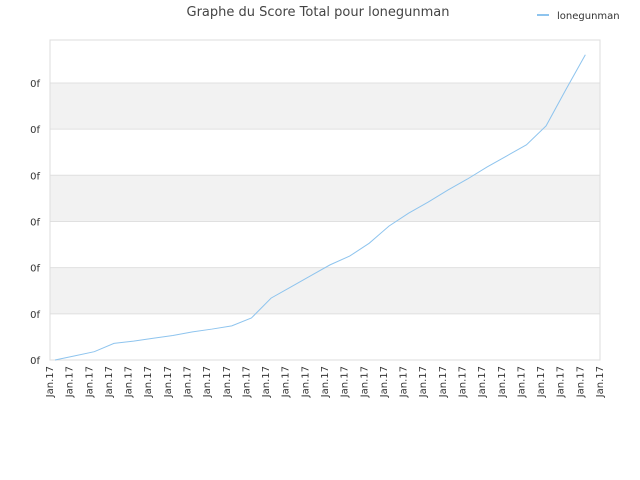  What do you see at coordinates (588, 16) in the screenshot?
I see `legend-label: lonegunman` at bounding box center [588, 16].